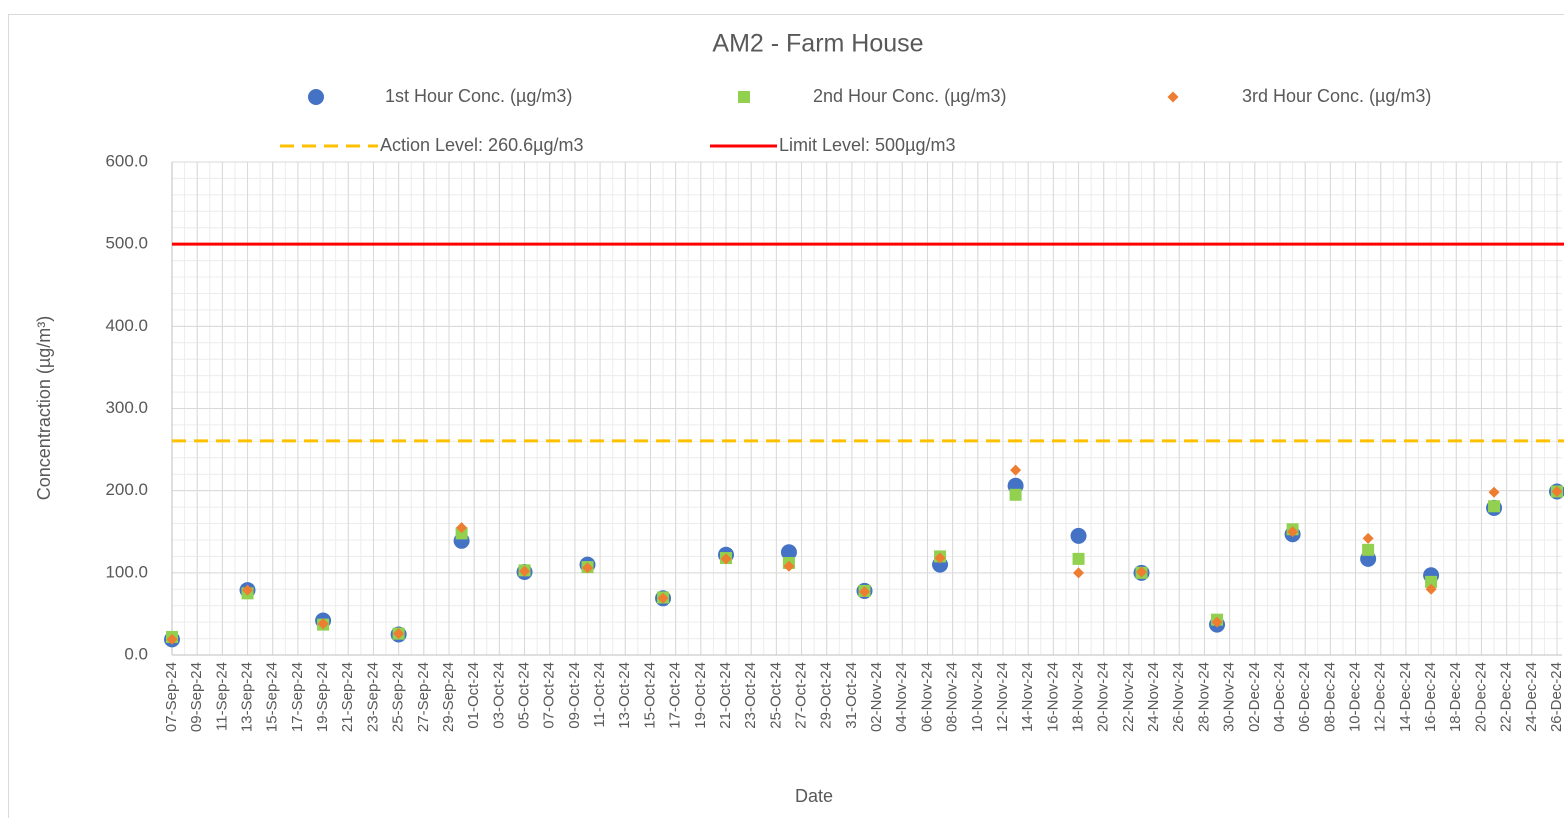  What do you see at coordinates (1002, 697) in the screenshot?
I see `x-tick-label: 12-Nov-24` at bounding box center [1002, 697].